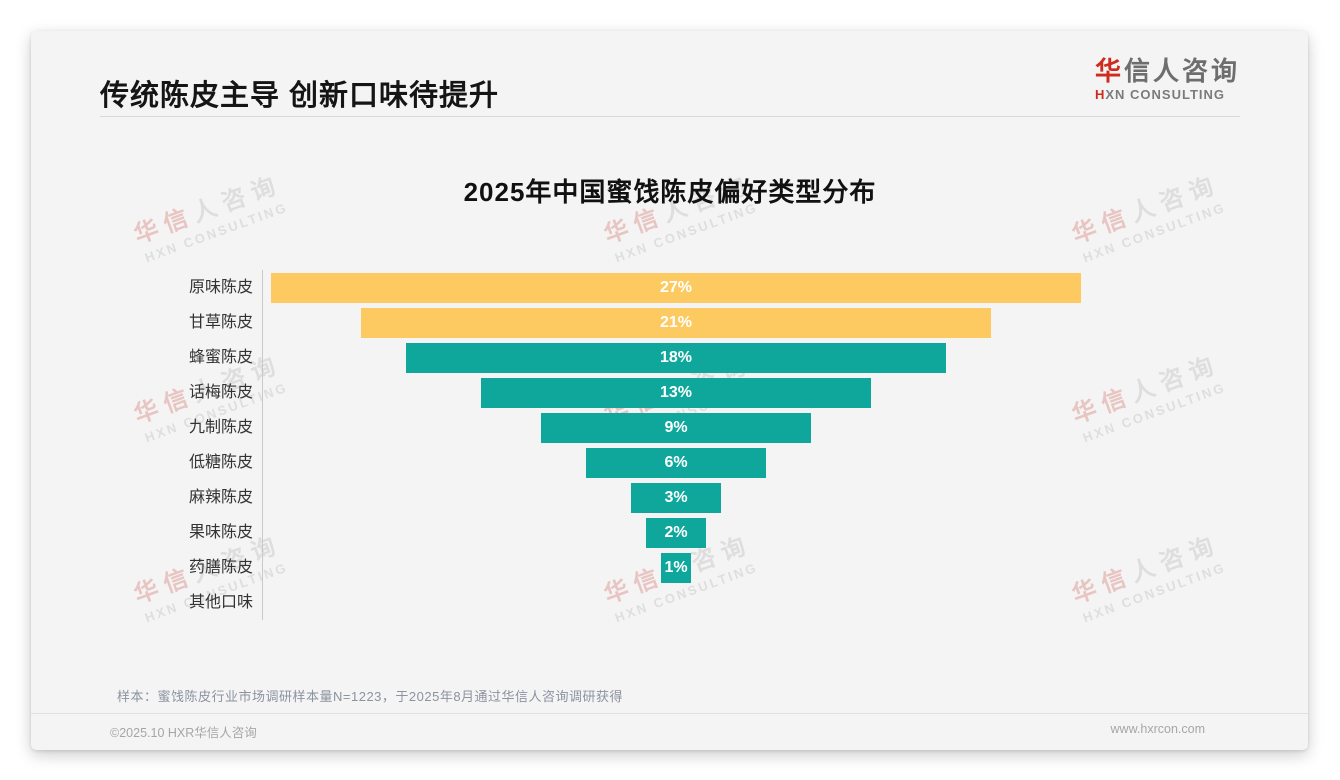 Image resolution: width=1340 pixels, height=780 pixels. I want to click on bar-value-label: 27%, so click(676, 287).